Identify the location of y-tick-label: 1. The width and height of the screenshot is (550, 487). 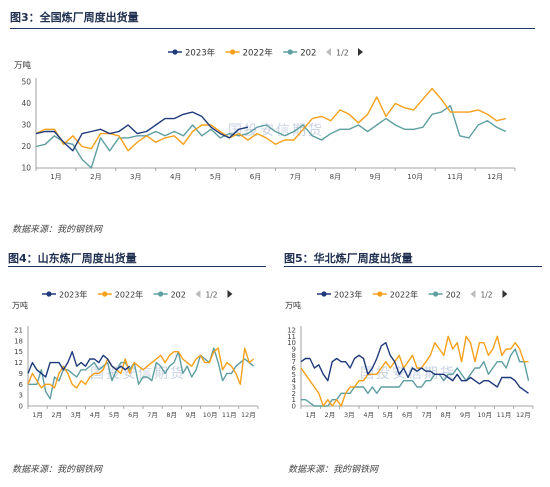
(294, 400).